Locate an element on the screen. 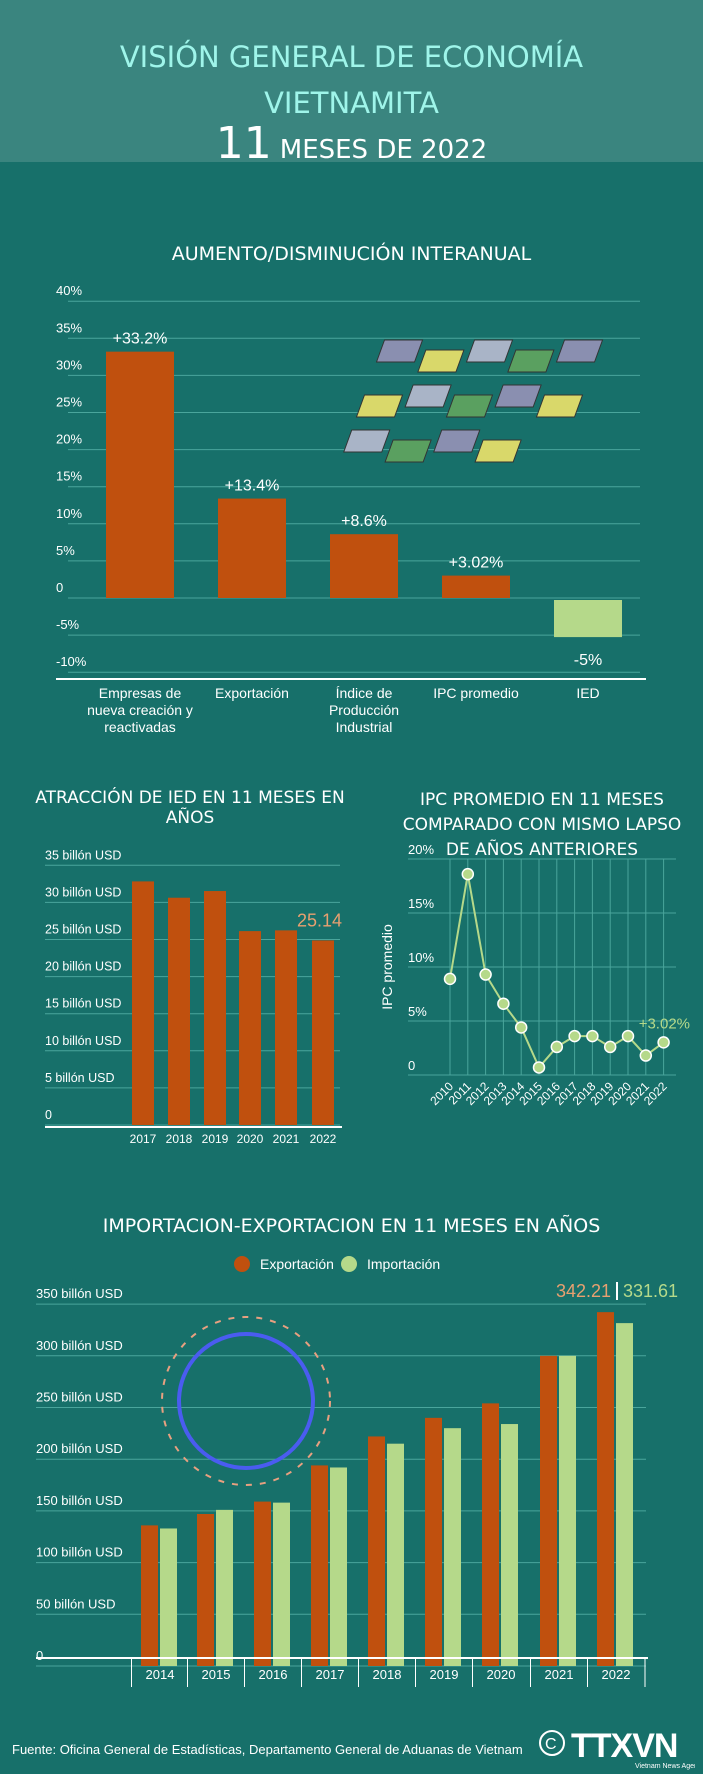 This screenshot has height=1774, width=703. y-tick-label: 350 billón USD is located at coordinates (79, 1293).